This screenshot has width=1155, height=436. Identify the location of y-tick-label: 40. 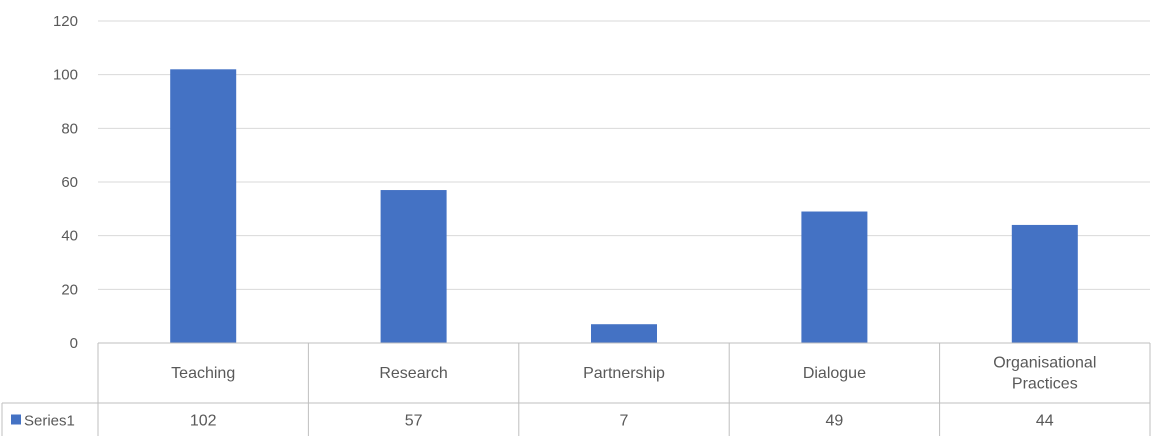
(69, 236).